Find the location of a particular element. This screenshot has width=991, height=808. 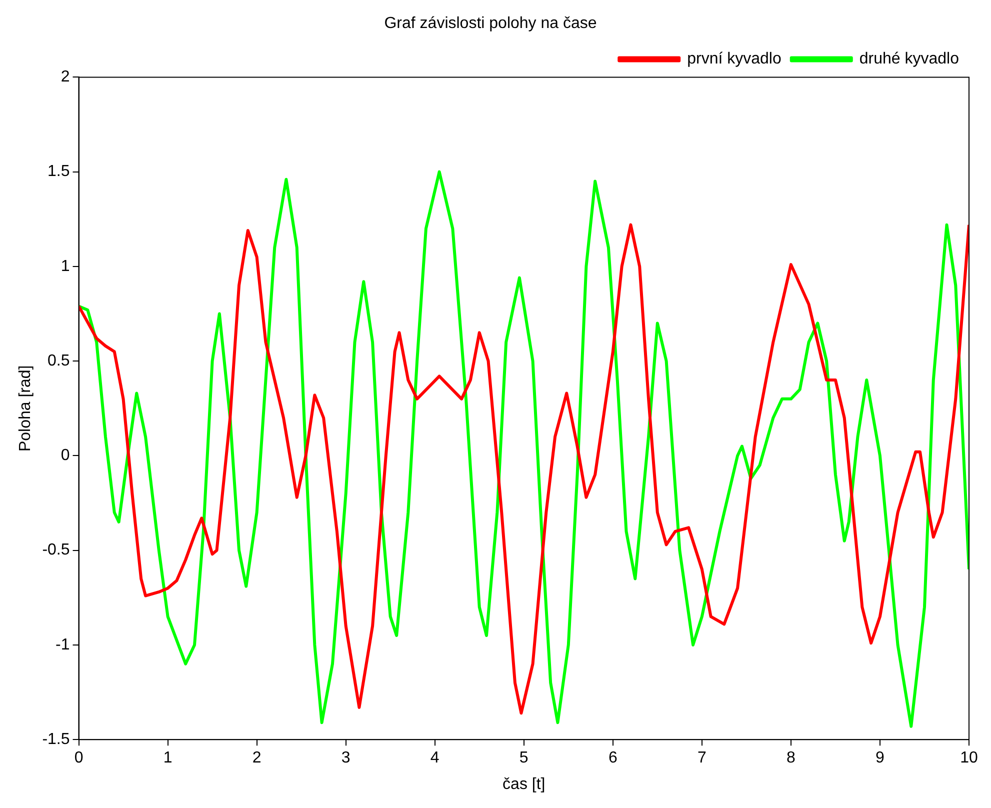

x-tick-label: 4 is located at coordinates (435, 758).